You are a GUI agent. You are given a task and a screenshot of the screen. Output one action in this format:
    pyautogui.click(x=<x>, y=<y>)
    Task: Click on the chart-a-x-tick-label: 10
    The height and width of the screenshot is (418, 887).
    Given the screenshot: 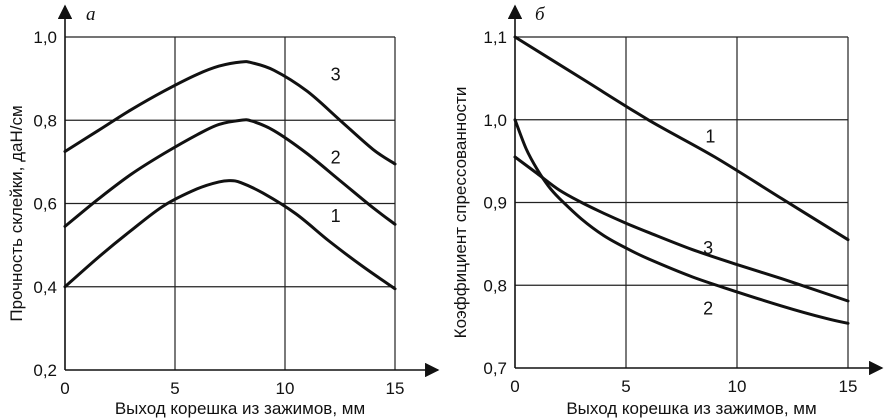 What is the action you would take?
    pyautogui.click(x=285, y=388)
    